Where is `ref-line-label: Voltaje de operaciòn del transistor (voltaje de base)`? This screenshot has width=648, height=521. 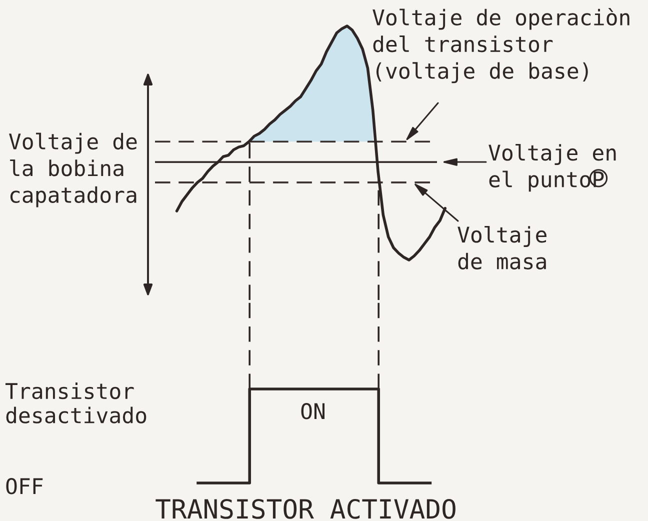 ref-line-label: Voltaje de operaciòn del transistor (voltaje de base) is located at coordinates (501, 46).